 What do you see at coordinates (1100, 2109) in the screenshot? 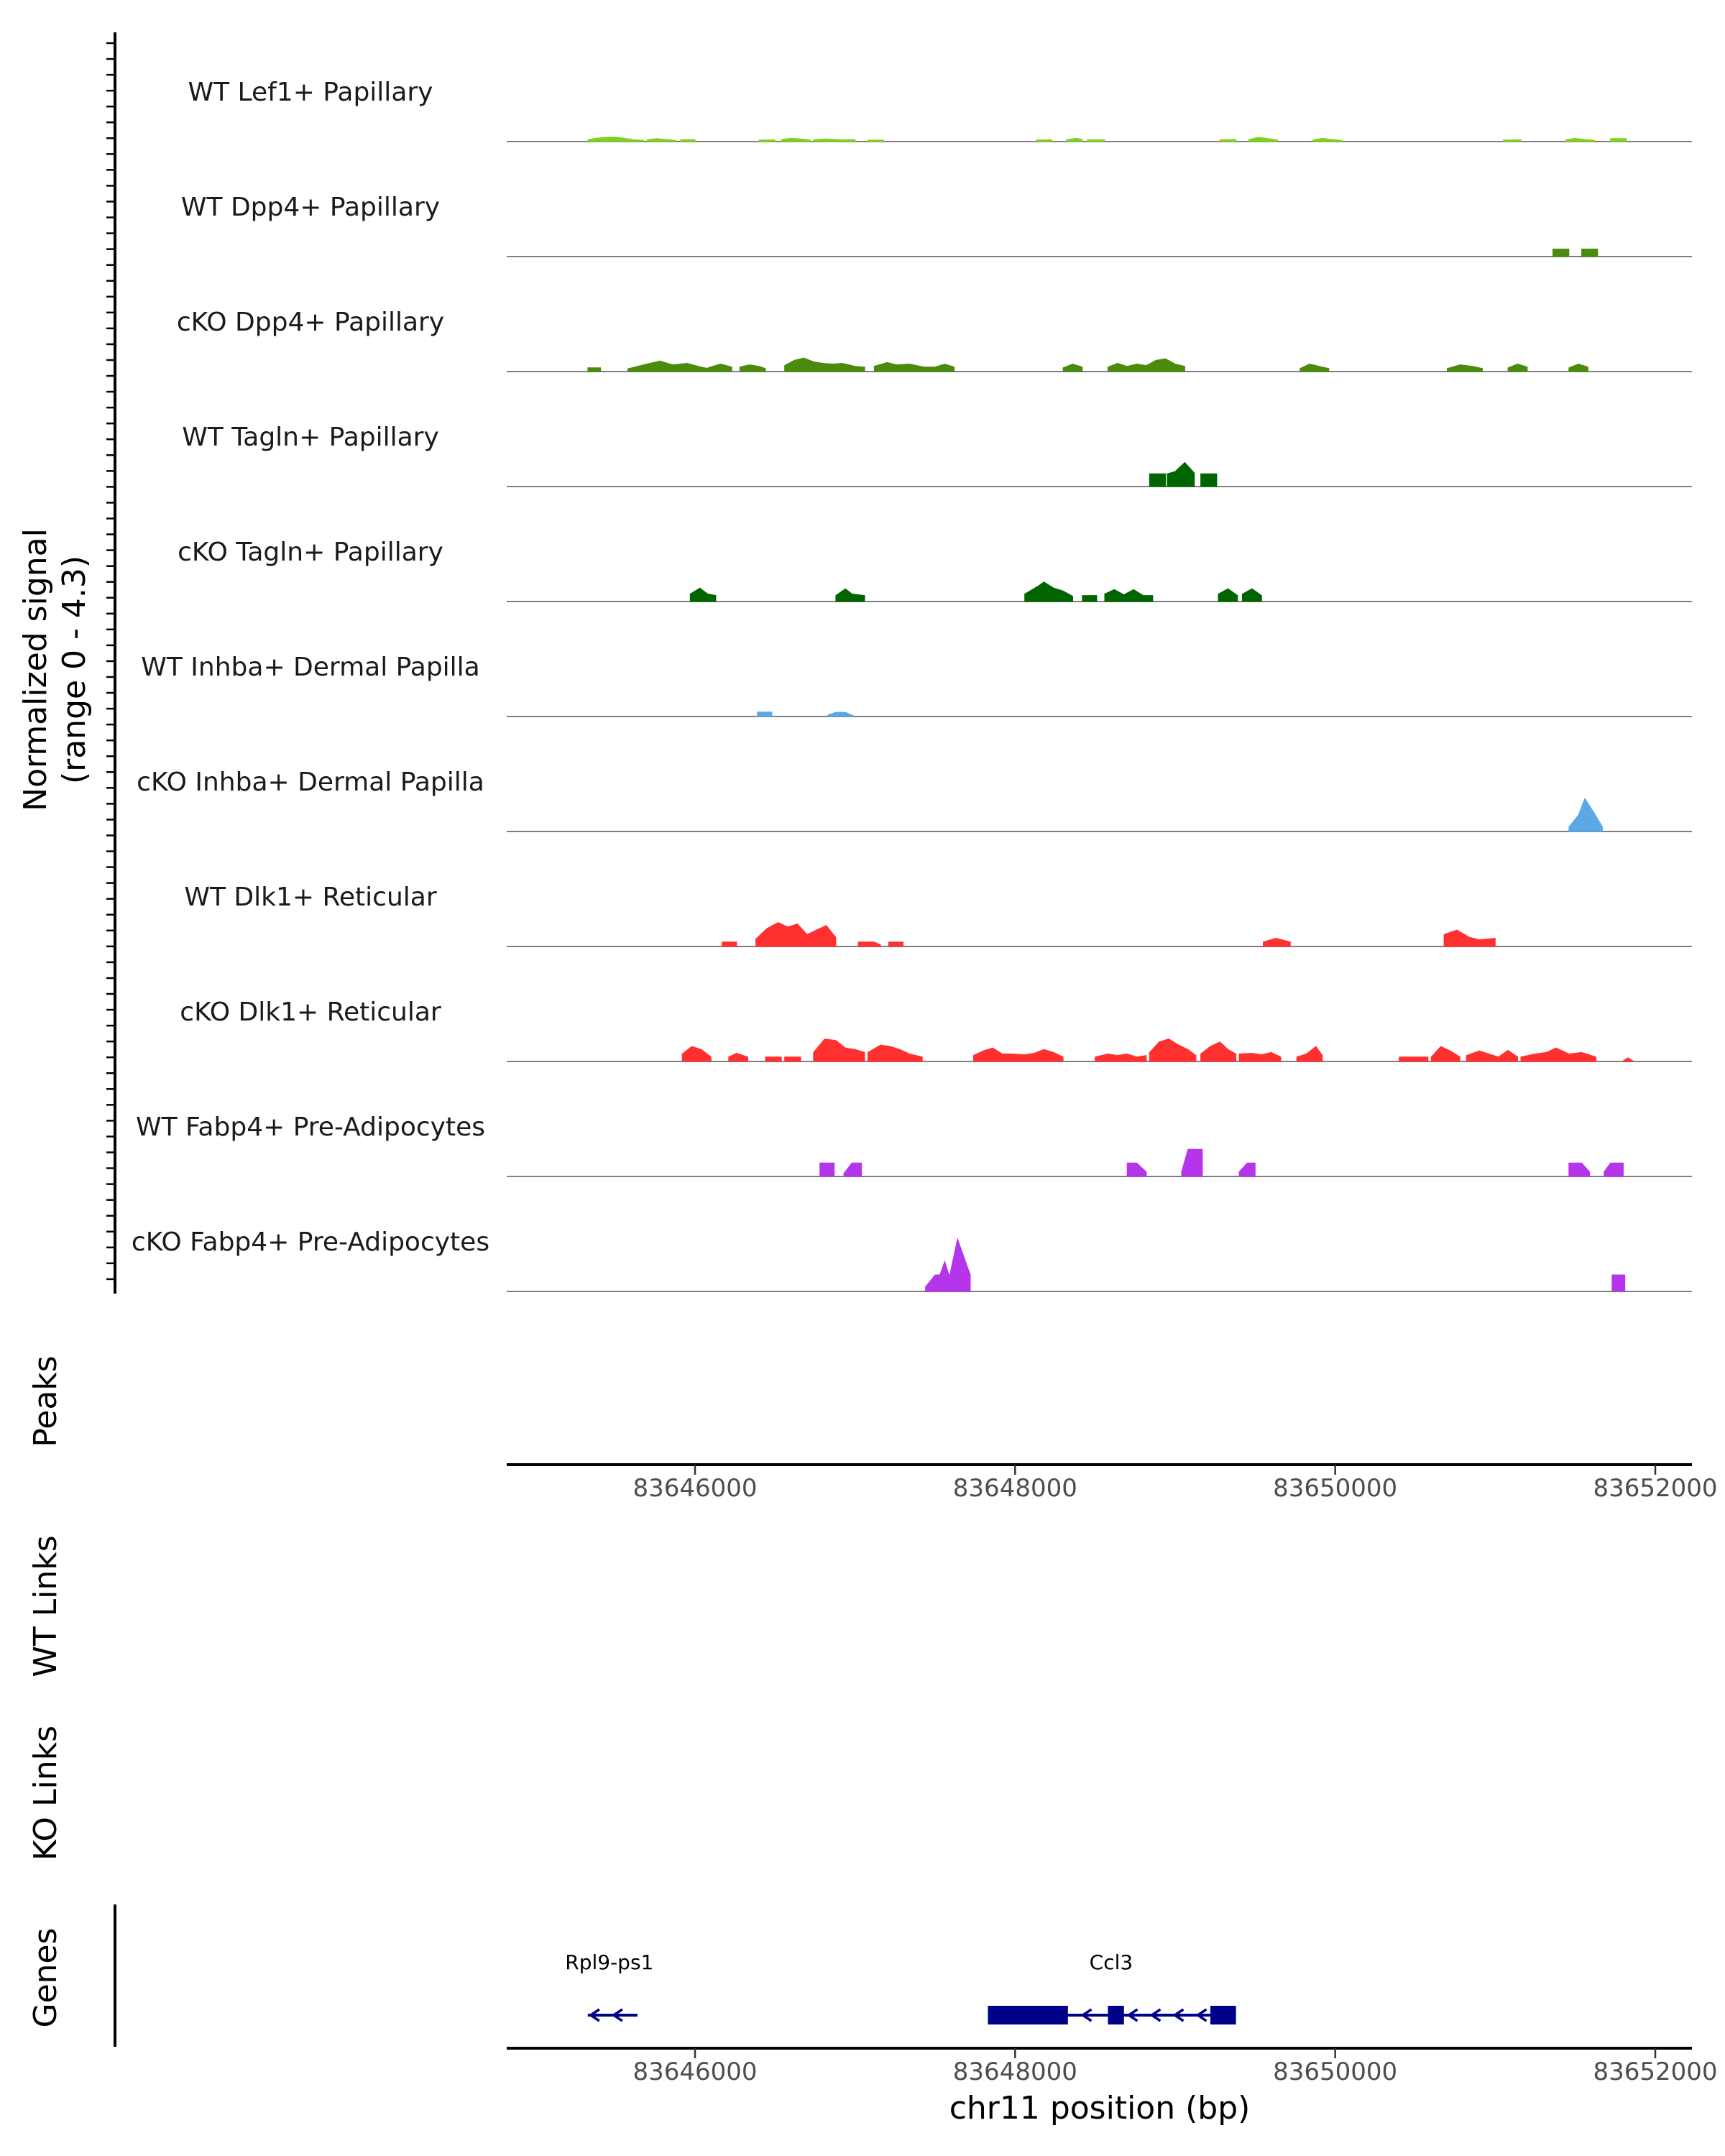
I see `x-axis-title: chr11 position (bp)` at bounding box center [1100, 2109].